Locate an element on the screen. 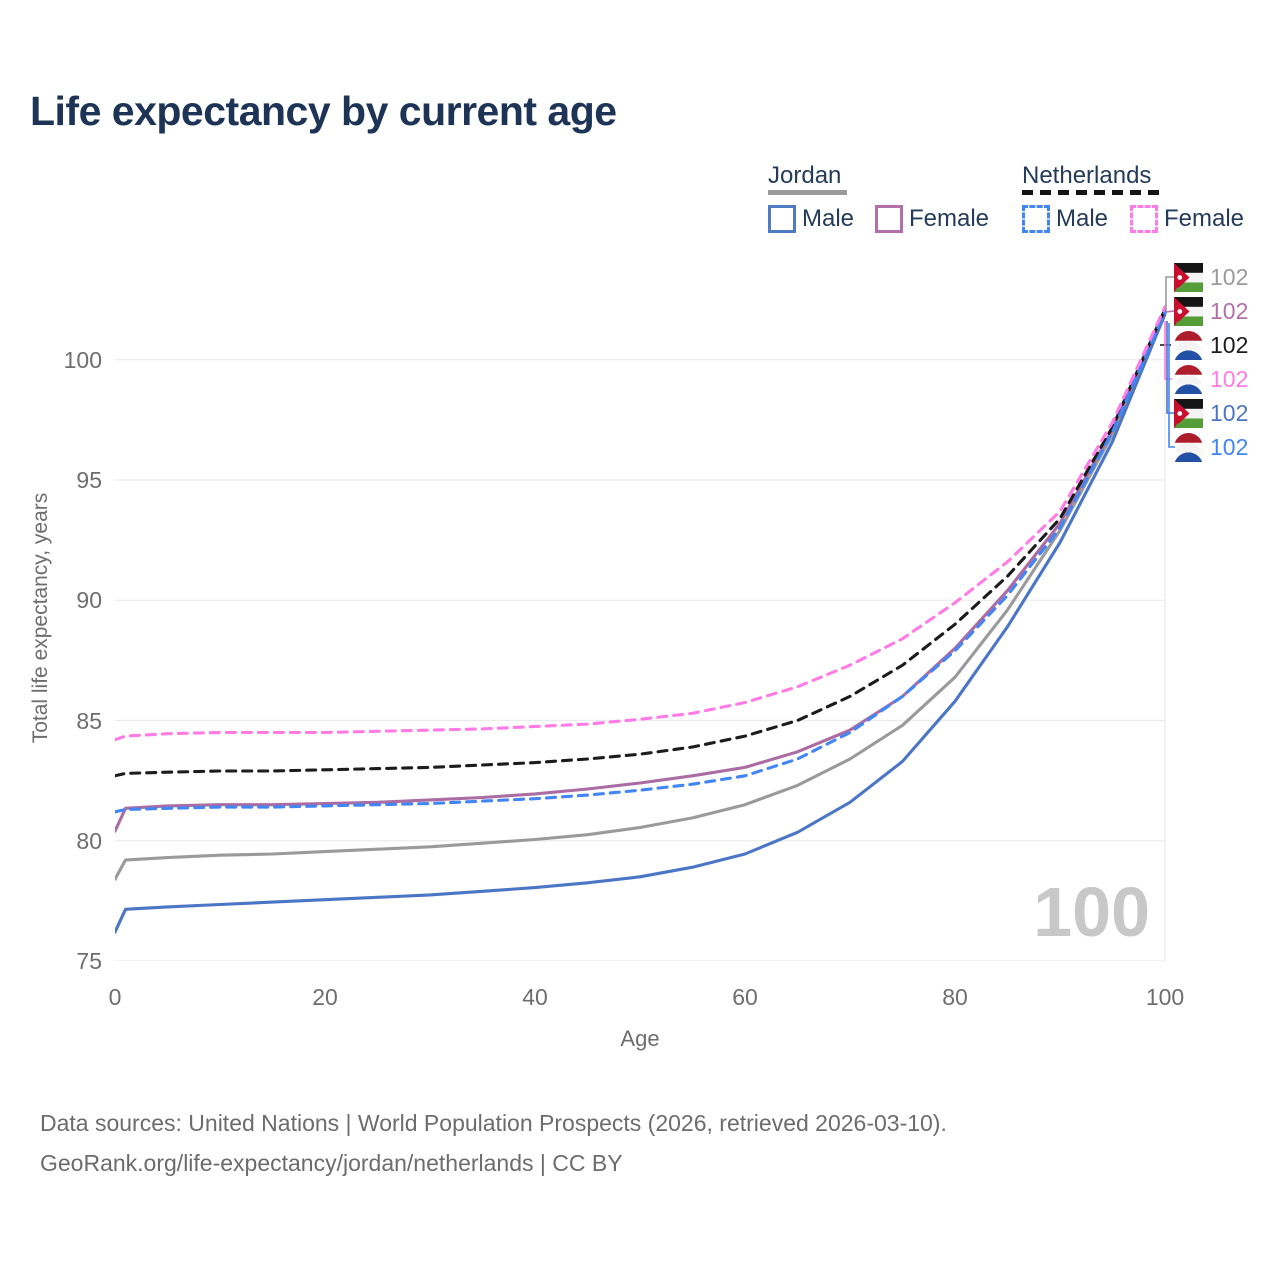 The height and width of the screenshot is (1280, 1280). end-label-jordan-1: 102 is located at coordinates (1211, 311).